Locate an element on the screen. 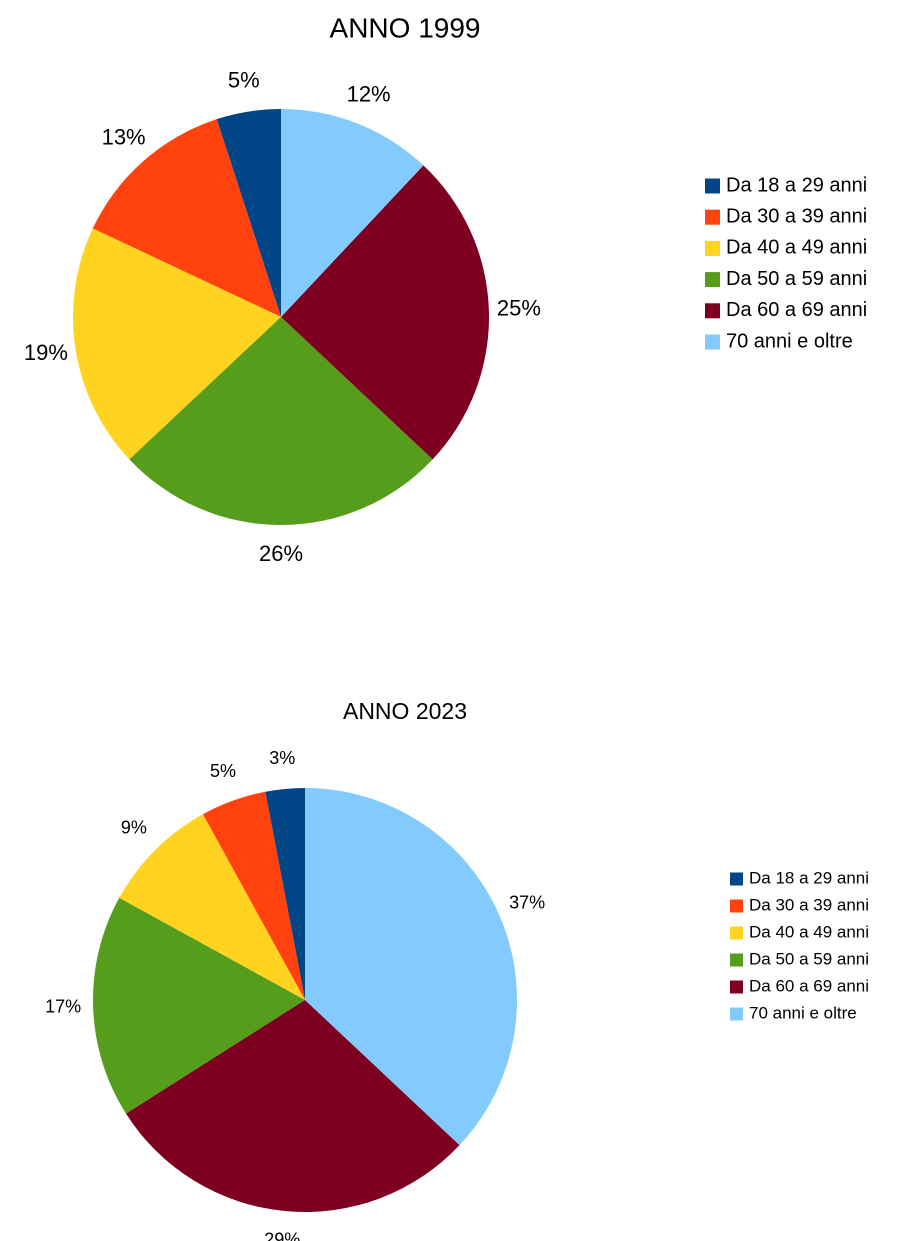 This screenshot has height=1241, width=920. slice-label: 3% is located at coordinates (282, 758).